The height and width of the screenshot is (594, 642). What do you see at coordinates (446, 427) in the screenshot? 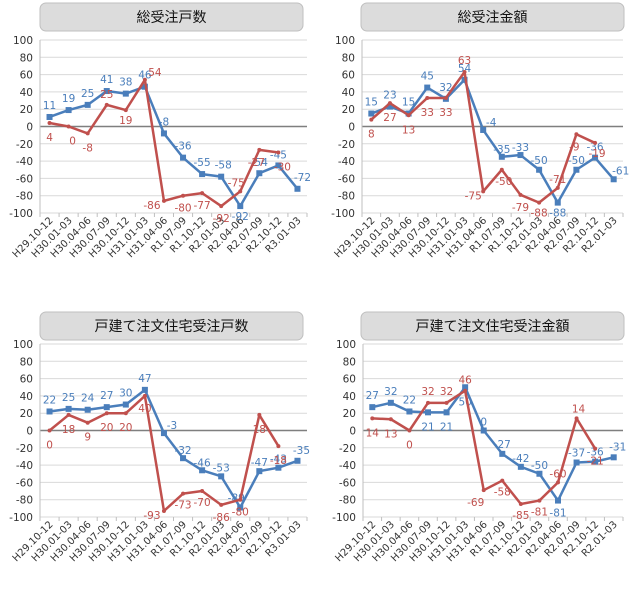
I see `data-label: 21` at bounding box center [446, 427].